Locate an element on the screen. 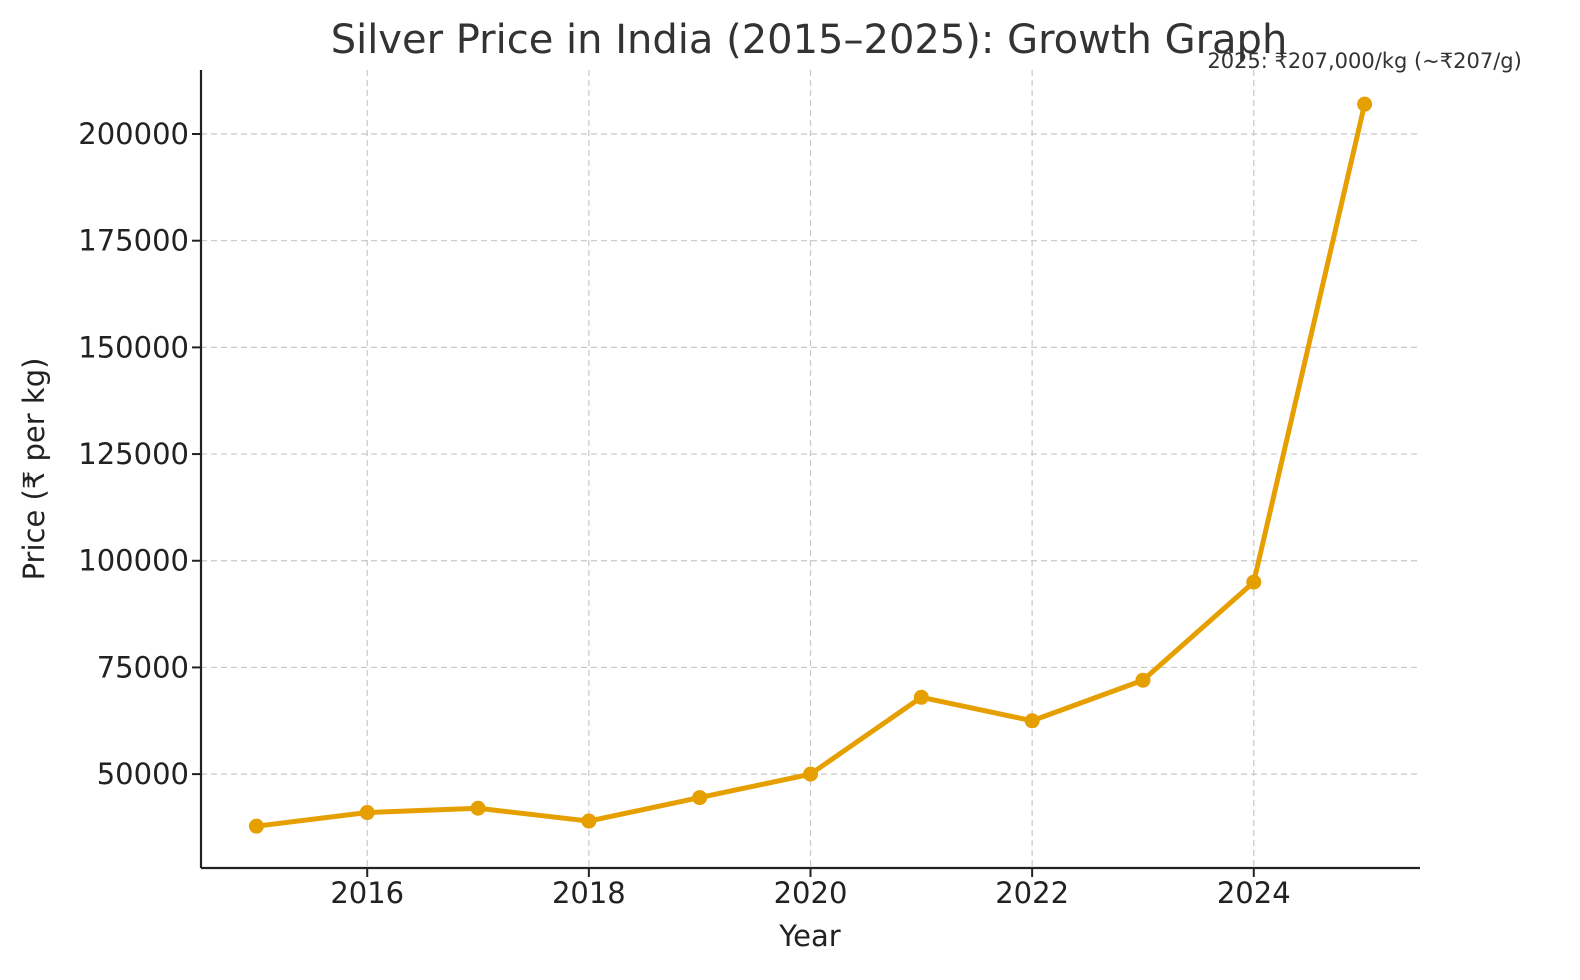 The height and width of the screenshot is (980, 1580). y-tick-label: 150000 is located at coordinates (133, 347).